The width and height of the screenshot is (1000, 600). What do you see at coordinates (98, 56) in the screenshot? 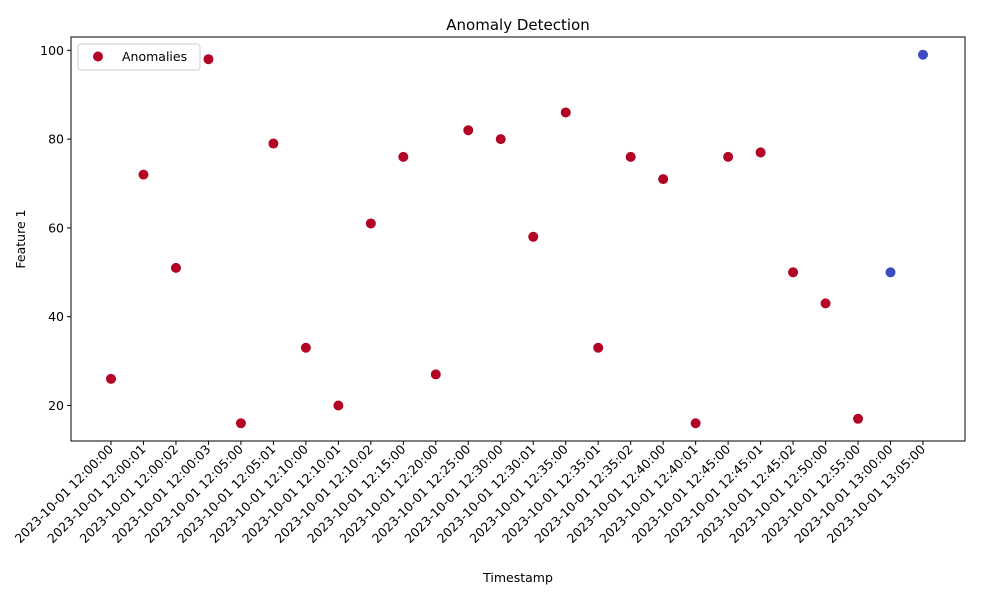
I see `legend-marker` at bounding box center [98, 56].